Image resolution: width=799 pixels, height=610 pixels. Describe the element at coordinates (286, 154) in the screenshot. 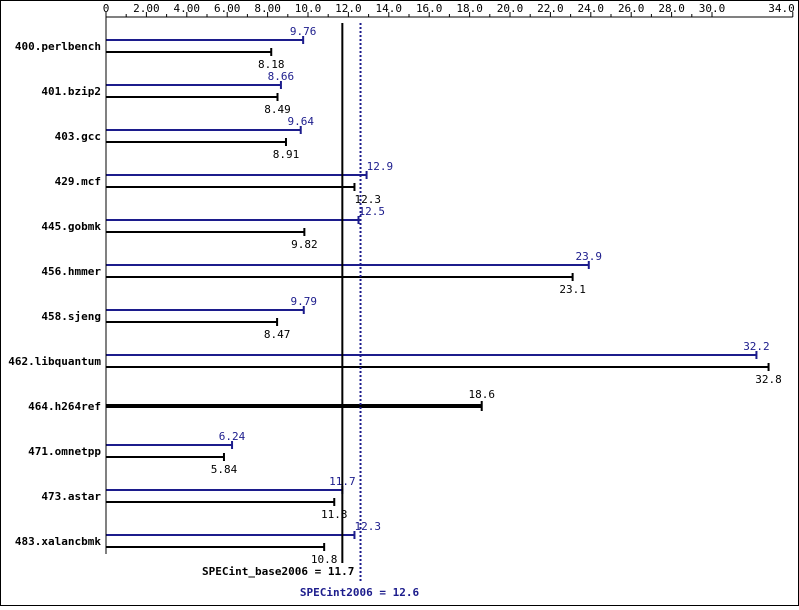

I see `base-value-label: 8.91` at that location.